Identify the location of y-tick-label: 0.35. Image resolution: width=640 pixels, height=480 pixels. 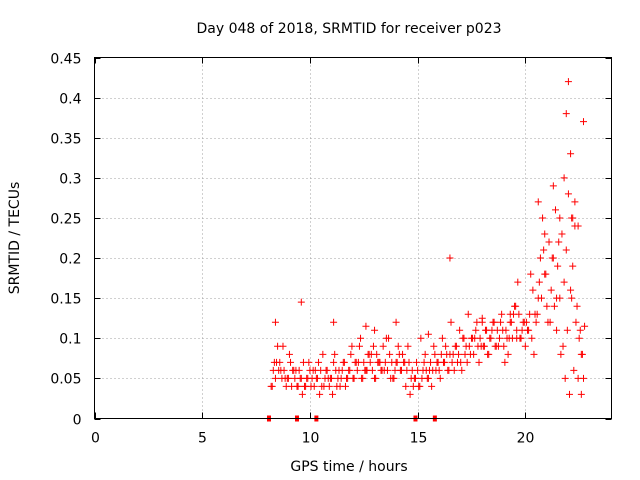
(65, 140).